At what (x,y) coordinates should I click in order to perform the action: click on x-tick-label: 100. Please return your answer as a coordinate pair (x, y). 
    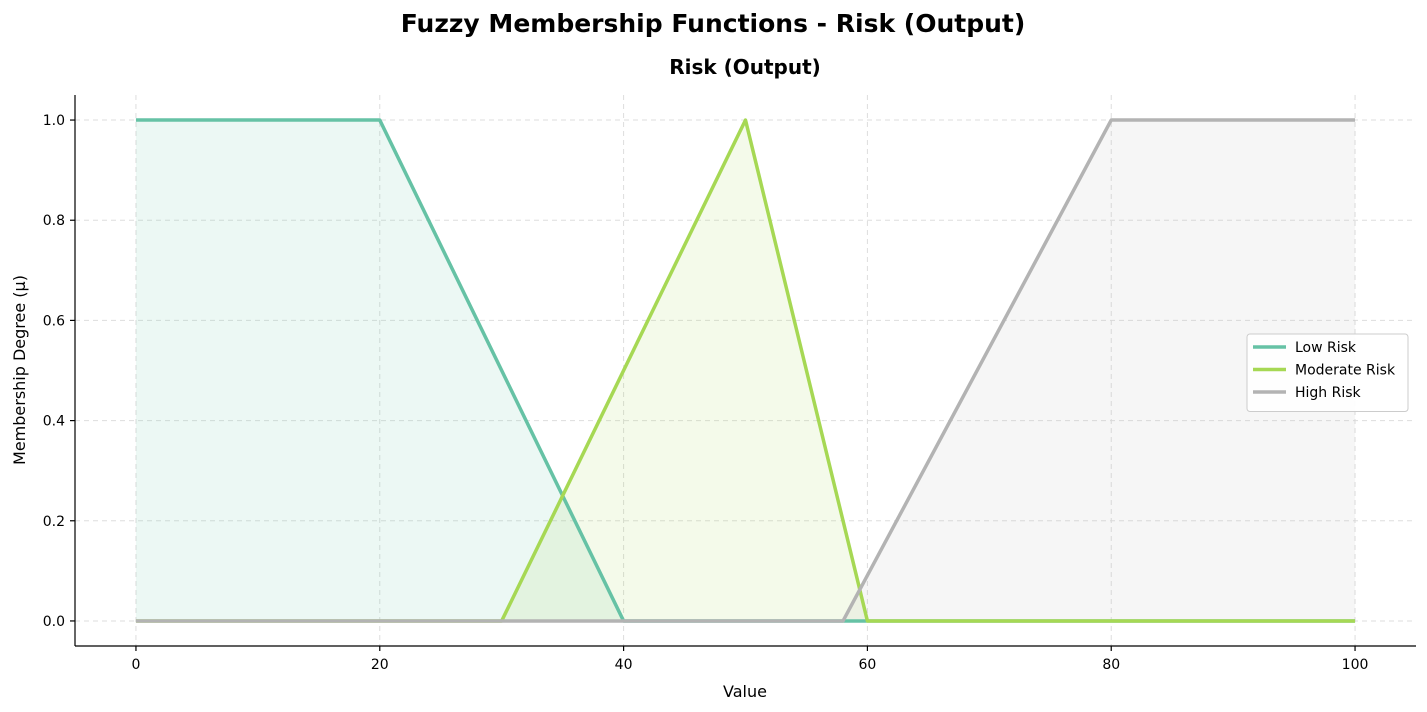
    Looking at the image, I should click on (1355, 665).